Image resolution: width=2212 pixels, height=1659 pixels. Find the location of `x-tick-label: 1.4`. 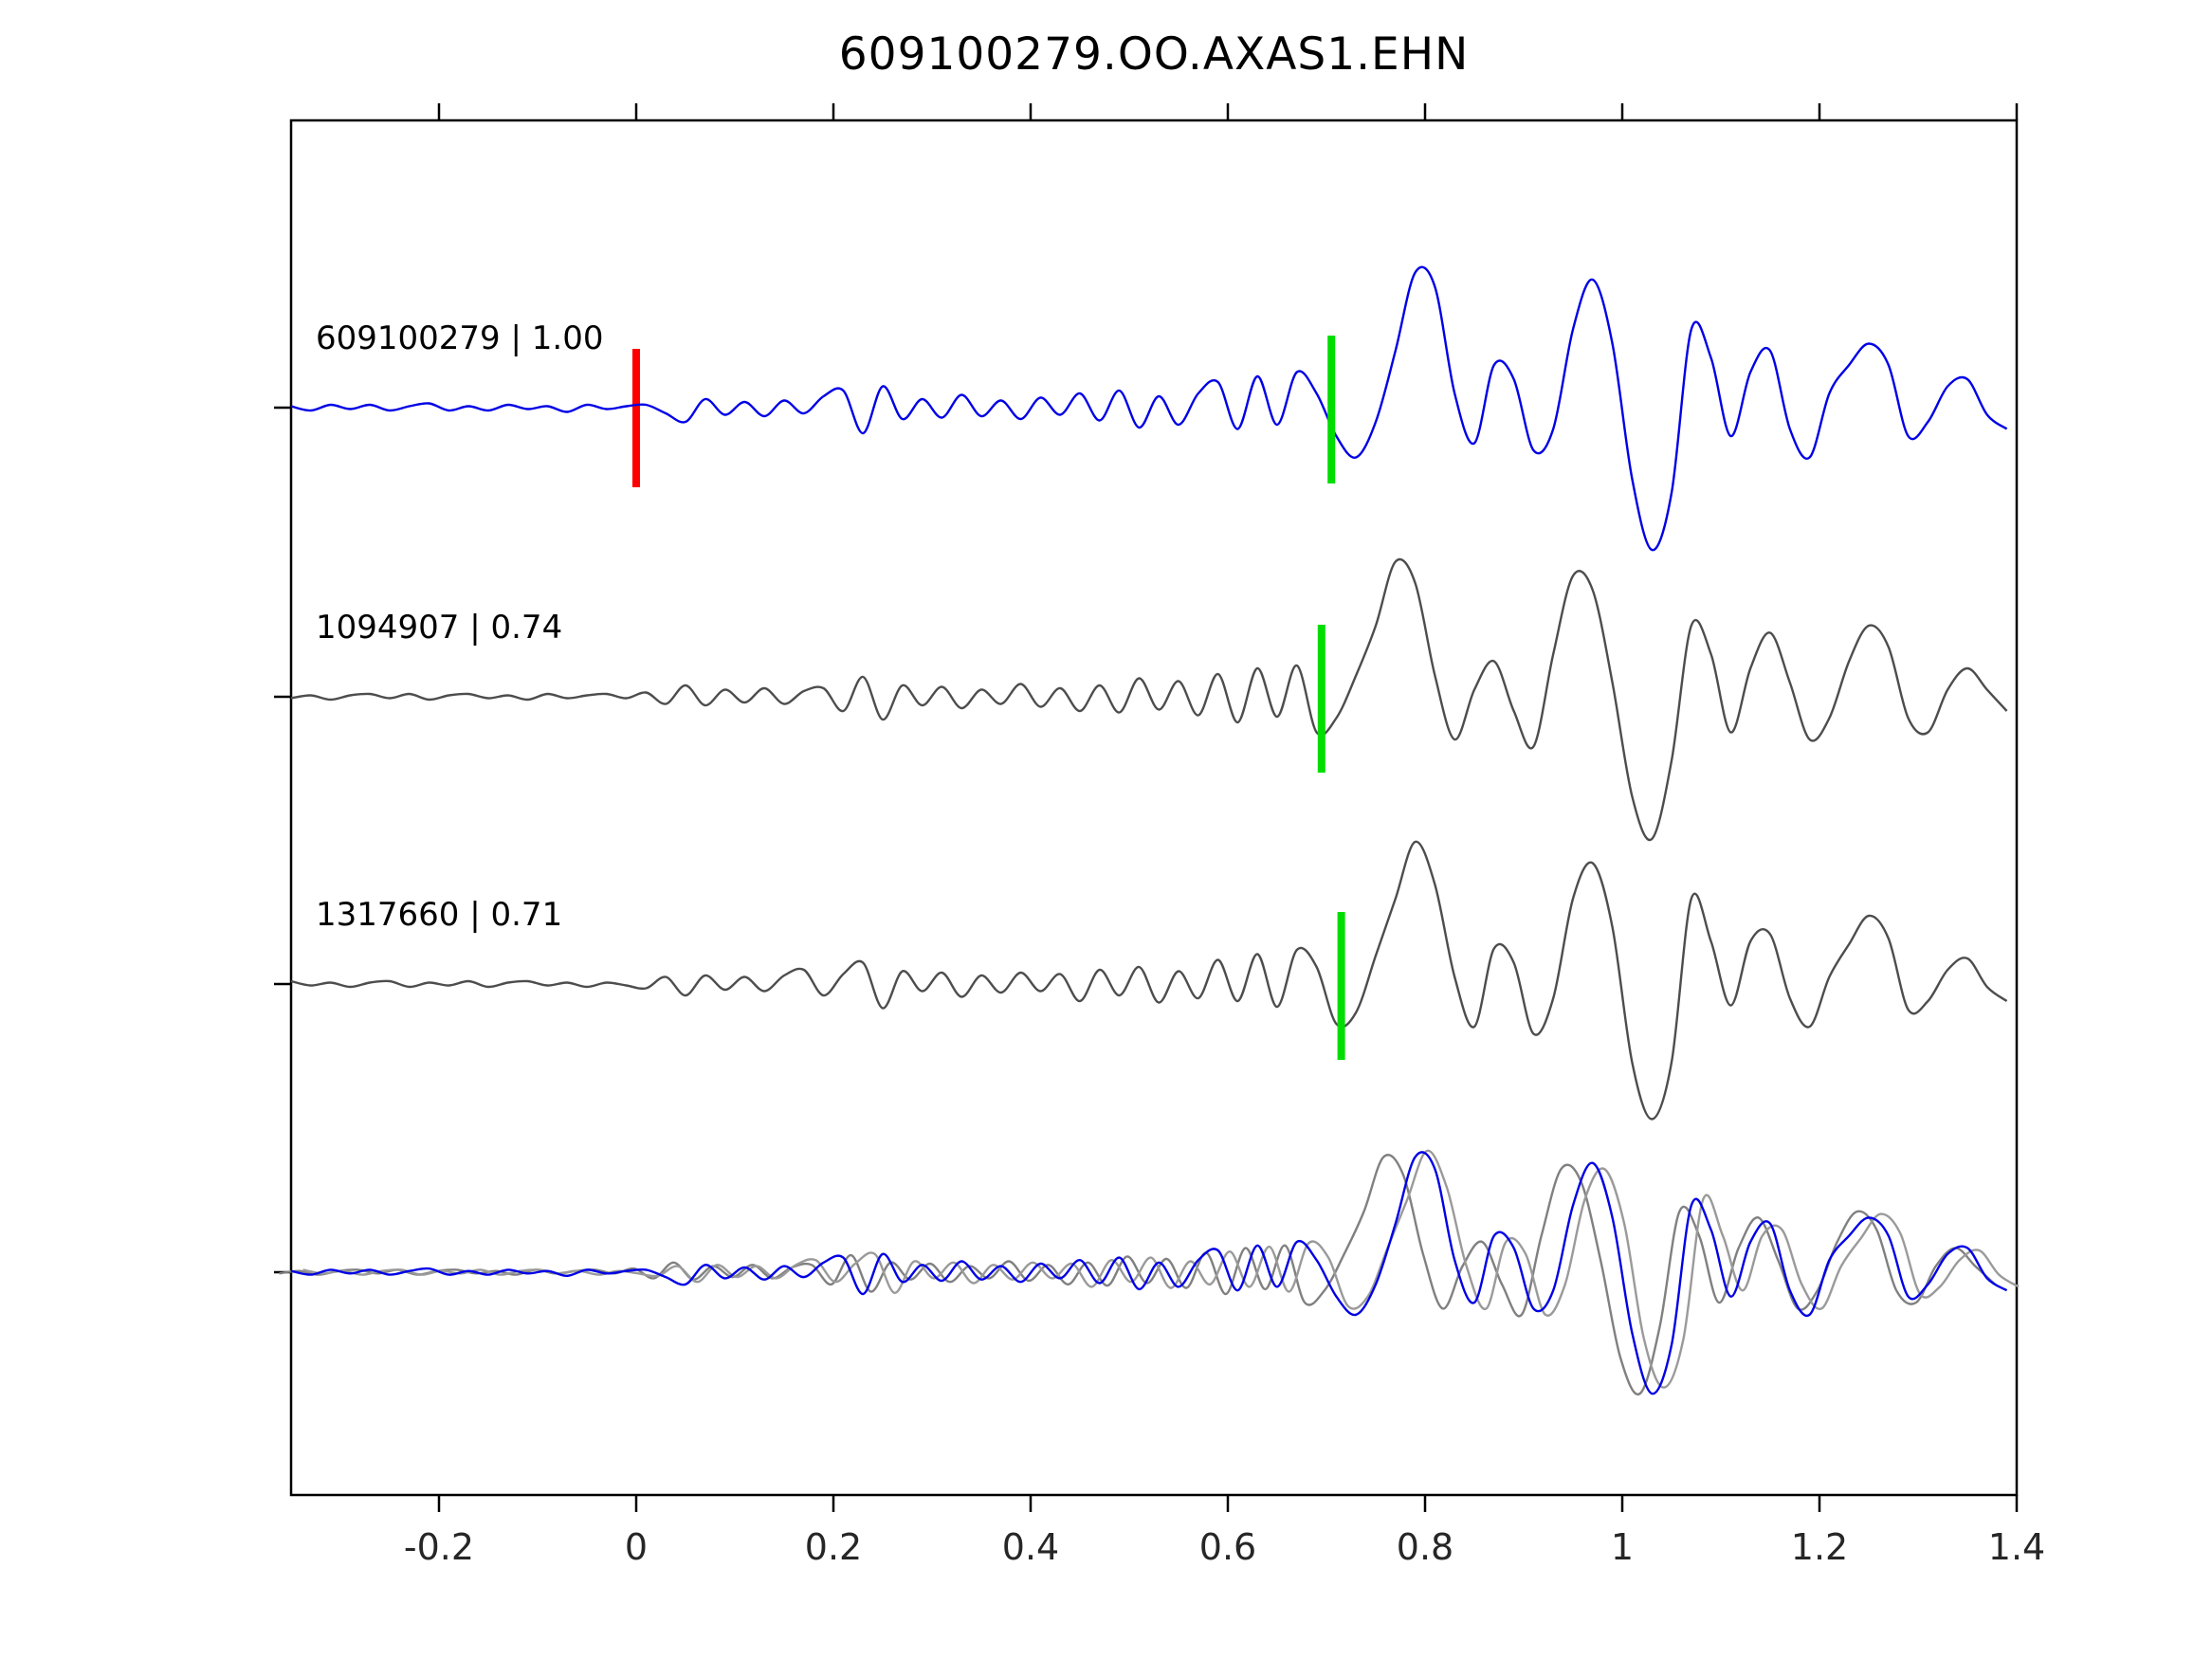

x-tick-label: 1.4 is located at coordinates (2016, 1547).